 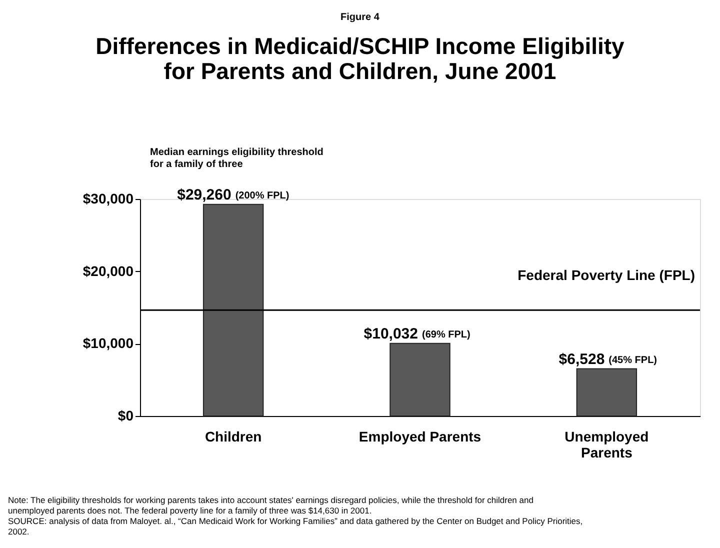 What do you see at coordinates (262, 196) in the screenshot?
I see `annotation: (200% FPL)` at bounding box center [262, 196].